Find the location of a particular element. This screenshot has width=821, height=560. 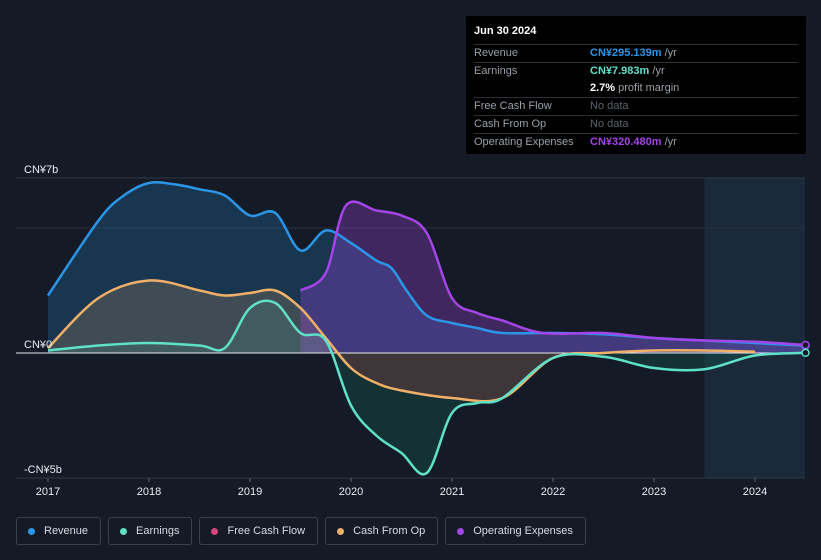

tooltip-row-operating-expenses: Operating Expenses CN¥320.480m /yr is located at coordinates (636, 142).